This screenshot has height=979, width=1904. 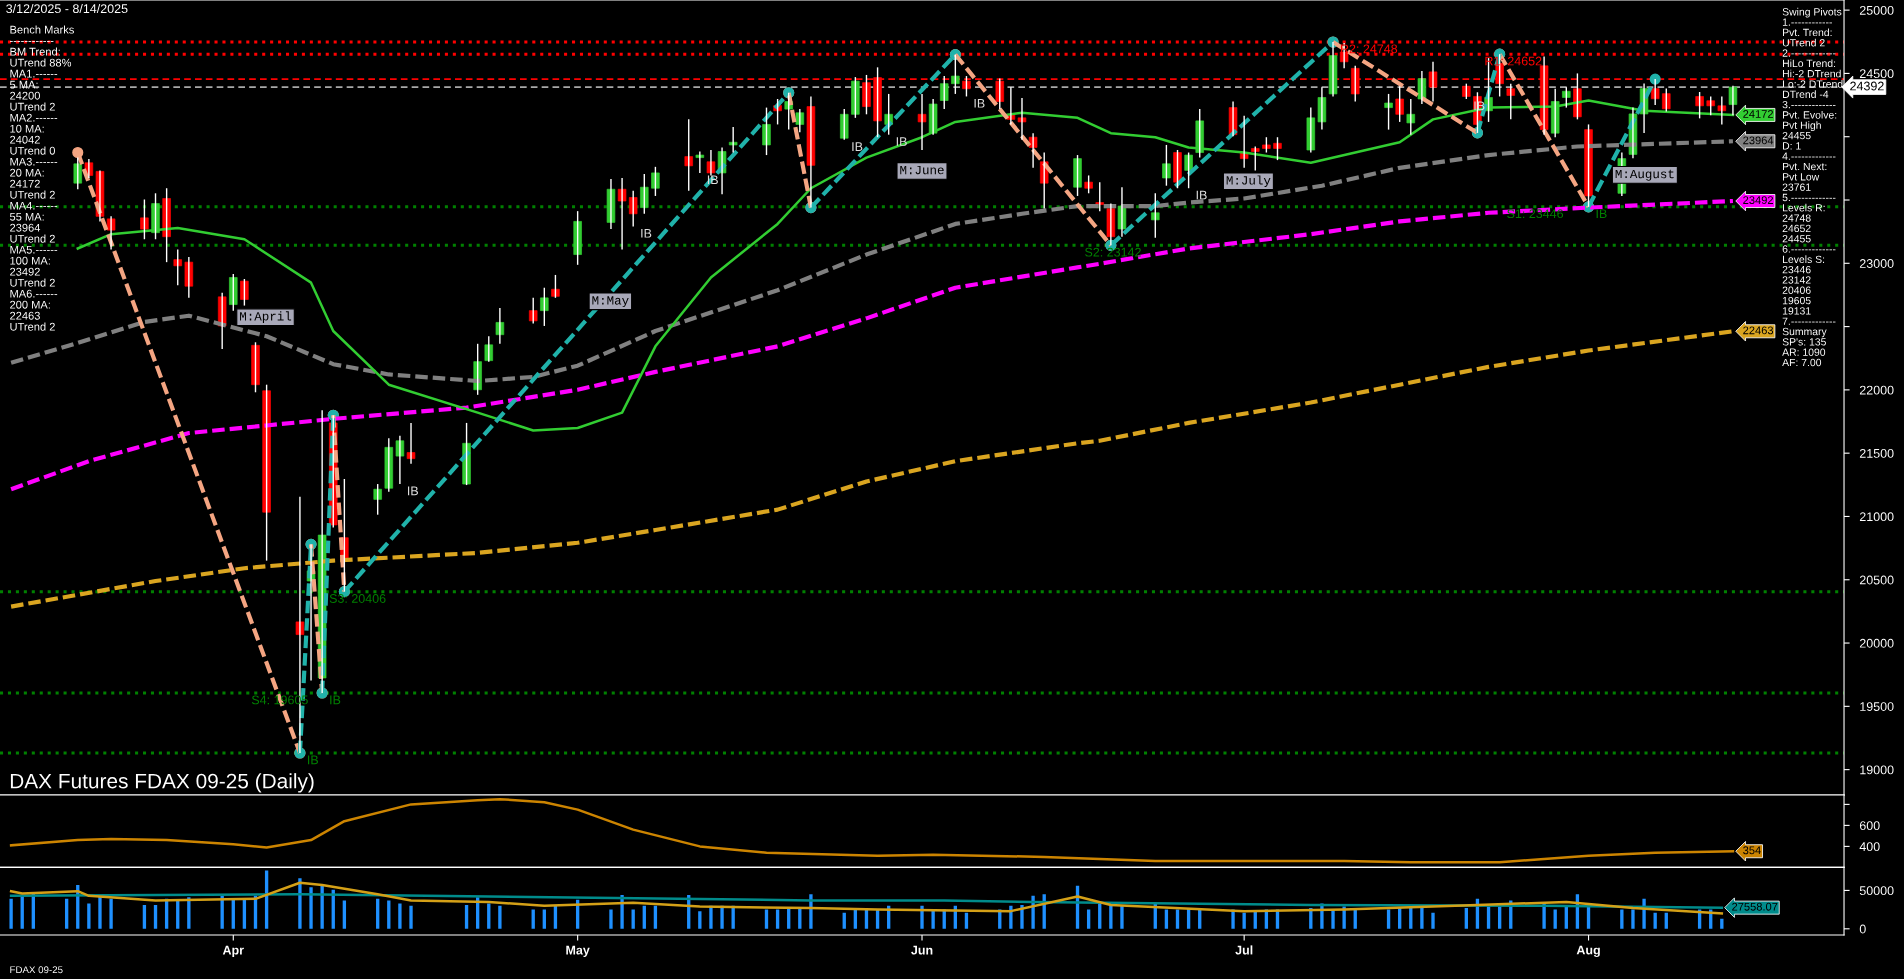 I want to click on text: FDAX 09-25, so click(x=36, y=970).